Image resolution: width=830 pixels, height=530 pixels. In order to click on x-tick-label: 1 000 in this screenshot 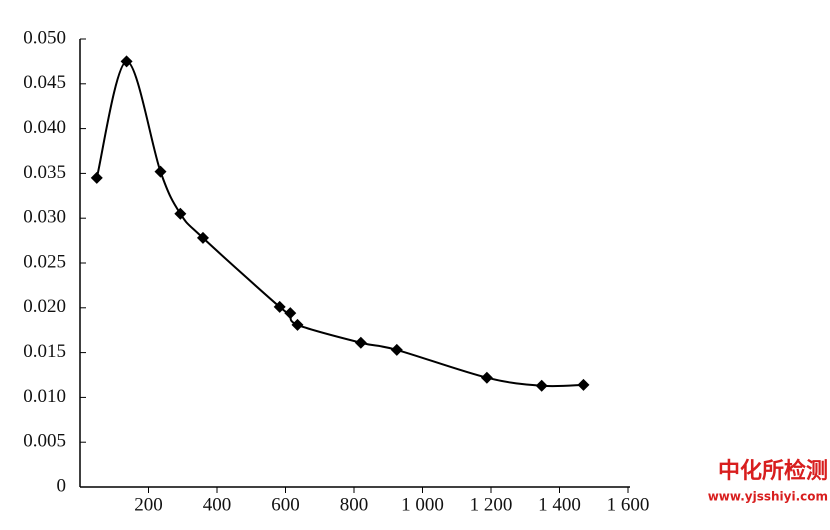, I will do `click(422, 504)`.